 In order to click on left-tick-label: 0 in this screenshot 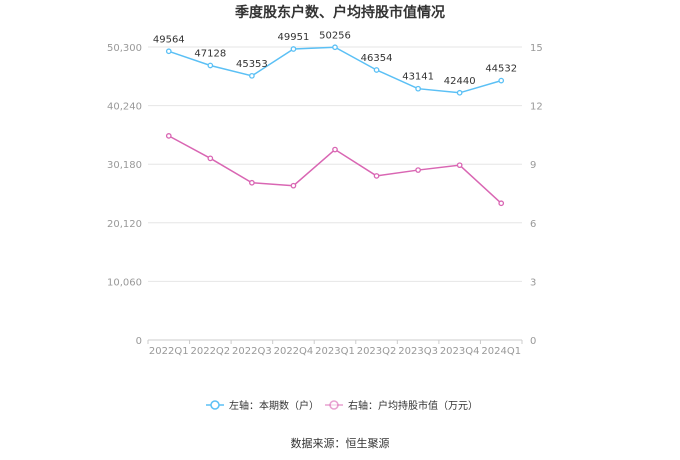, I will do `click(139, 341)`.